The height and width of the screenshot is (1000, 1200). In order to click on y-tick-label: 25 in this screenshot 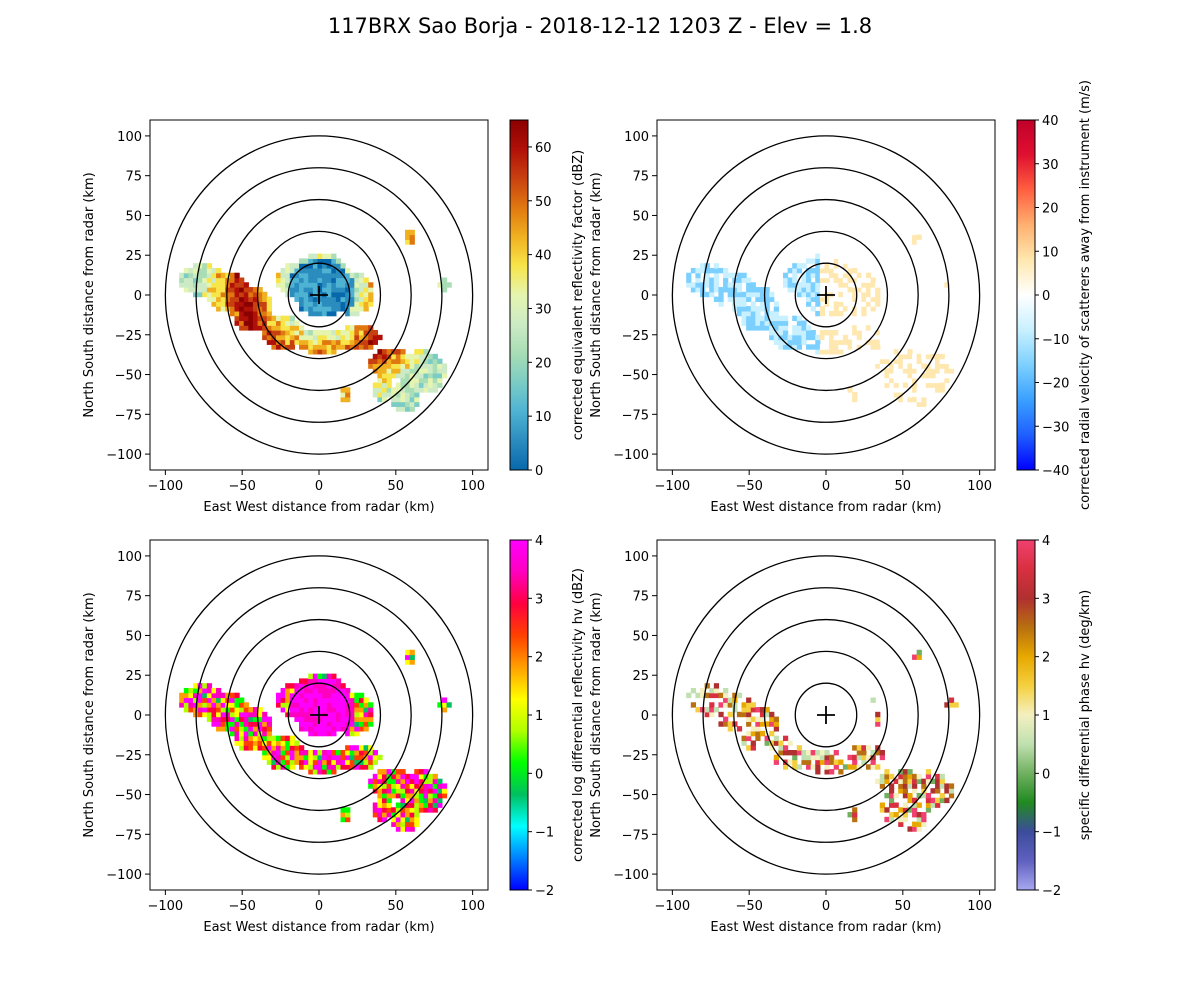, I will do `click(640, 676)`.